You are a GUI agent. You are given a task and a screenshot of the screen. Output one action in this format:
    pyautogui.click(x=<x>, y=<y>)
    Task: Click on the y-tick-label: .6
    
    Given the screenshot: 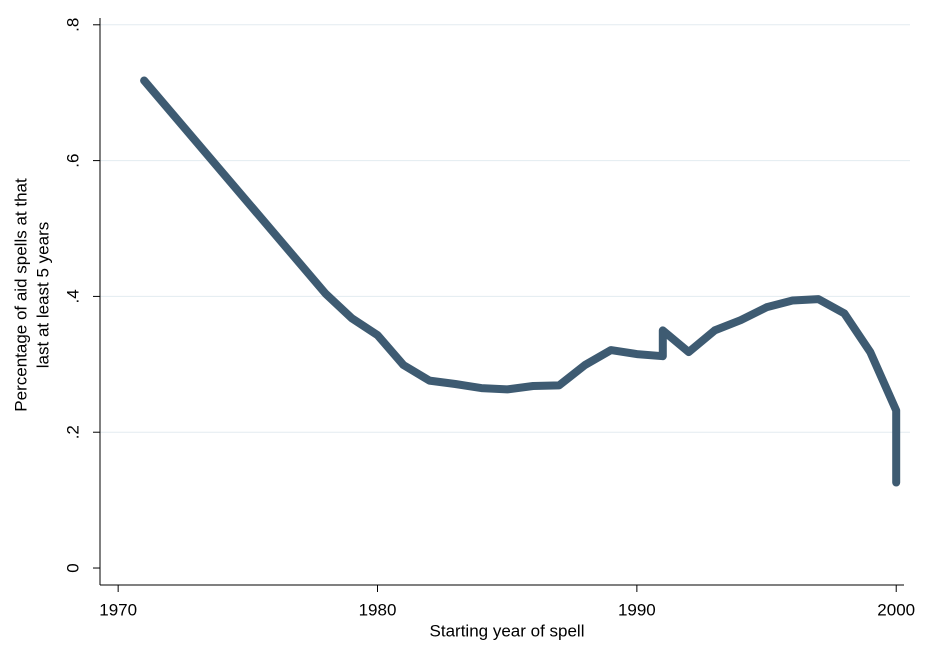 What is the action you would take?
    pyautogui.click(x=72, y=161)
    